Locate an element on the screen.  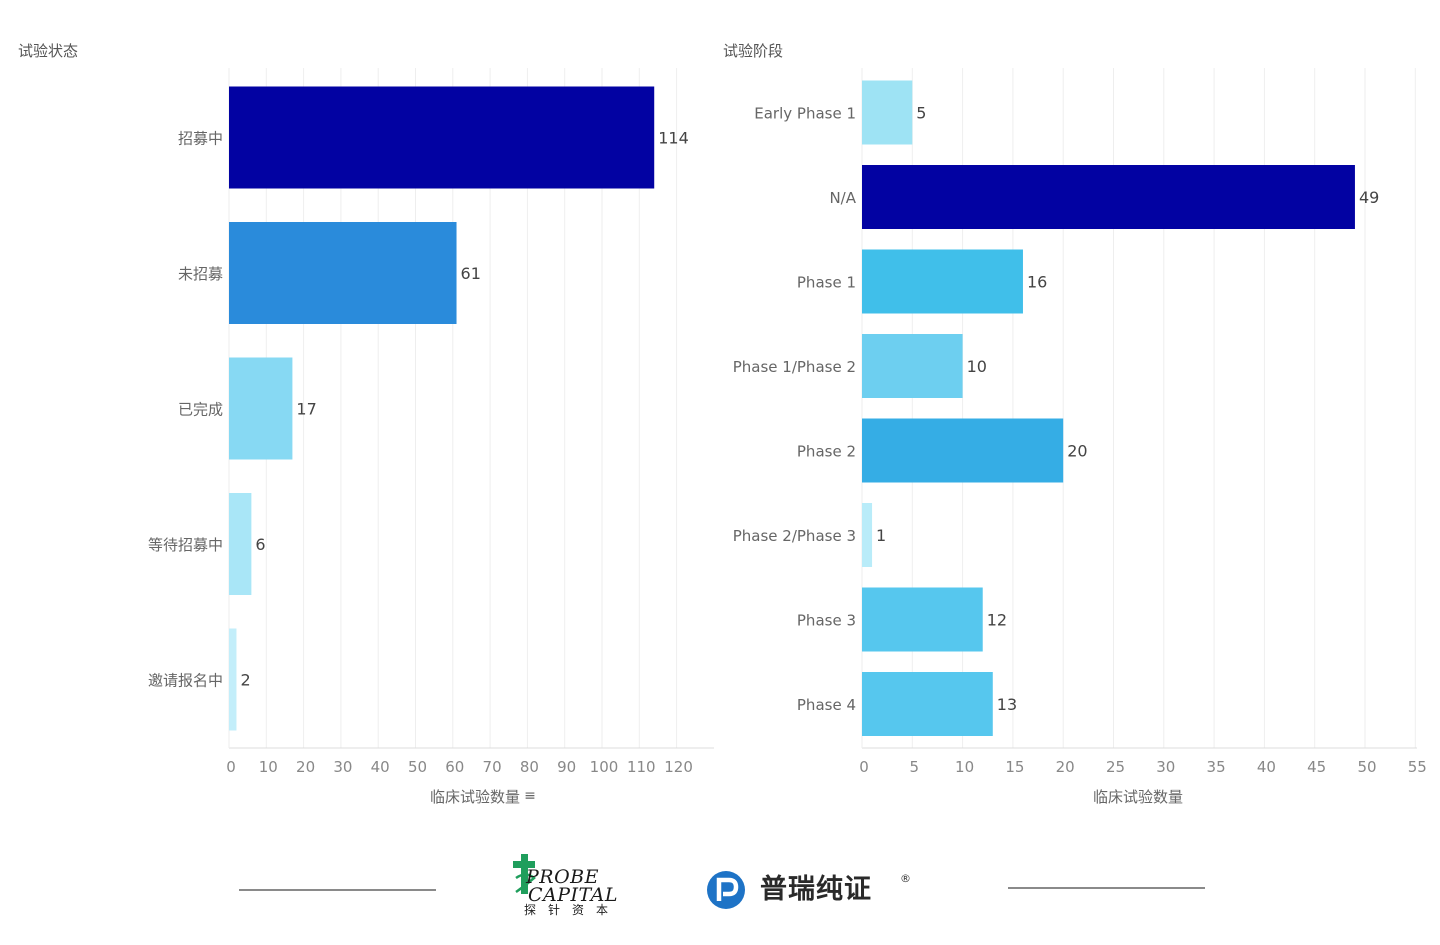
footer-divider-left is located at coordinates (337, 890).